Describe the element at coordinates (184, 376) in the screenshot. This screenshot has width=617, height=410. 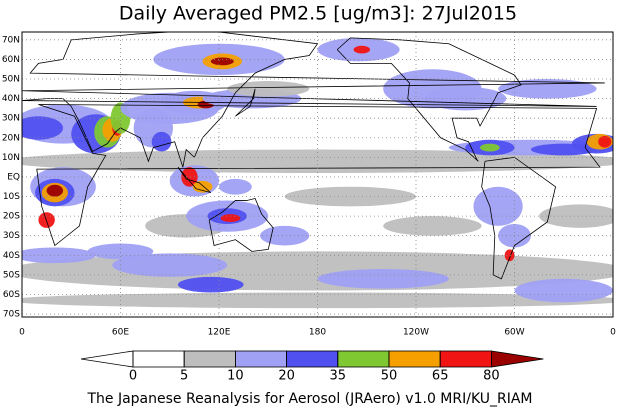
I see `colorbar-label: 5` at that location.